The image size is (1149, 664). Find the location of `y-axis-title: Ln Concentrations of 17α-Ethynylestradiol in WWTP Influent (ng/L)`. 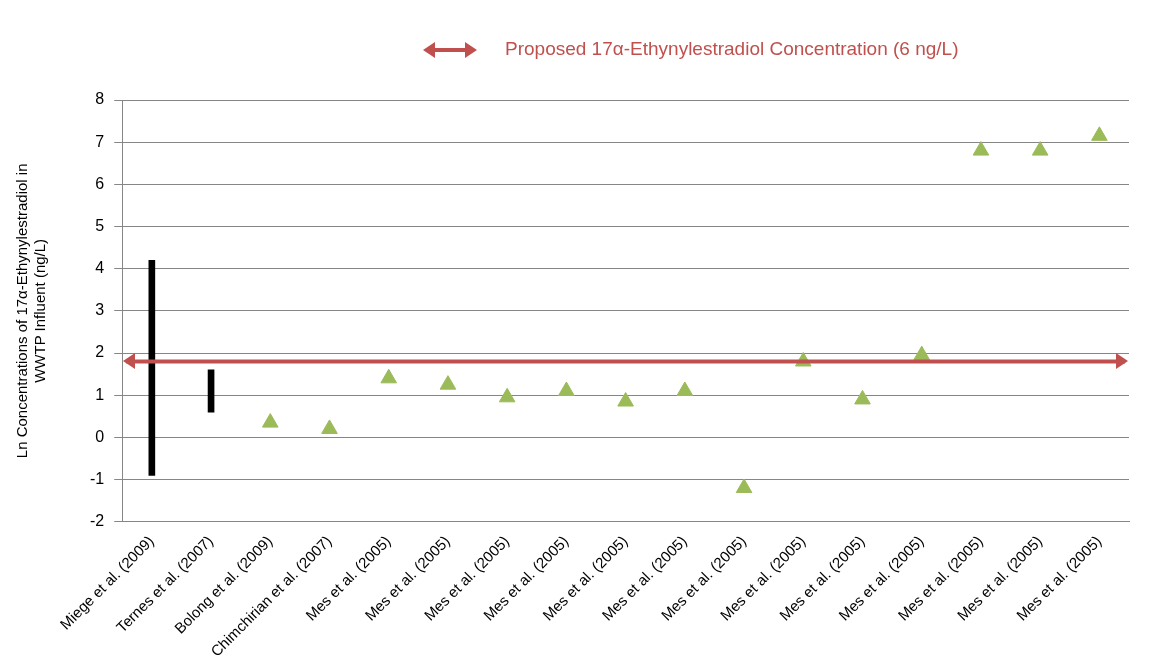

y-axis-title: Ln Concentrations of 17α-Ethynylestradiol in WWTP Influent (ng/L) is located at coordinates (31, 311).